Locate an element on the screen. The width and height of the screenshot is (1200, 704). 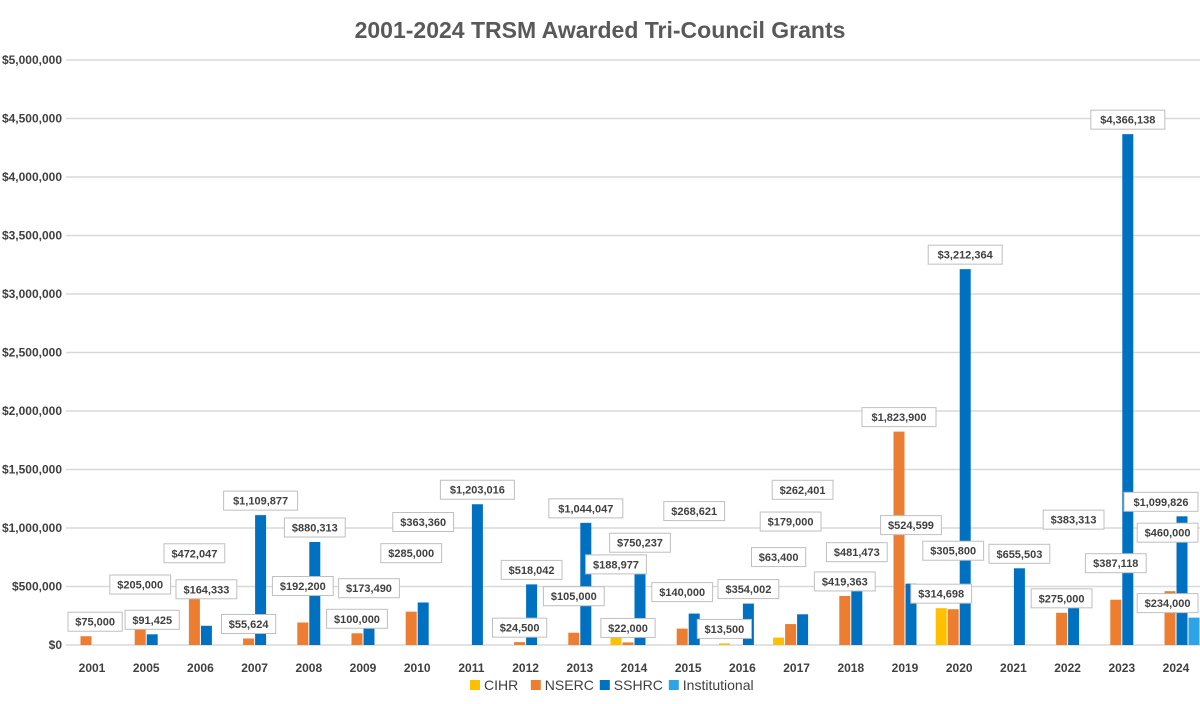
bar-sshrc-2009 is located at coordinates (369, 634).